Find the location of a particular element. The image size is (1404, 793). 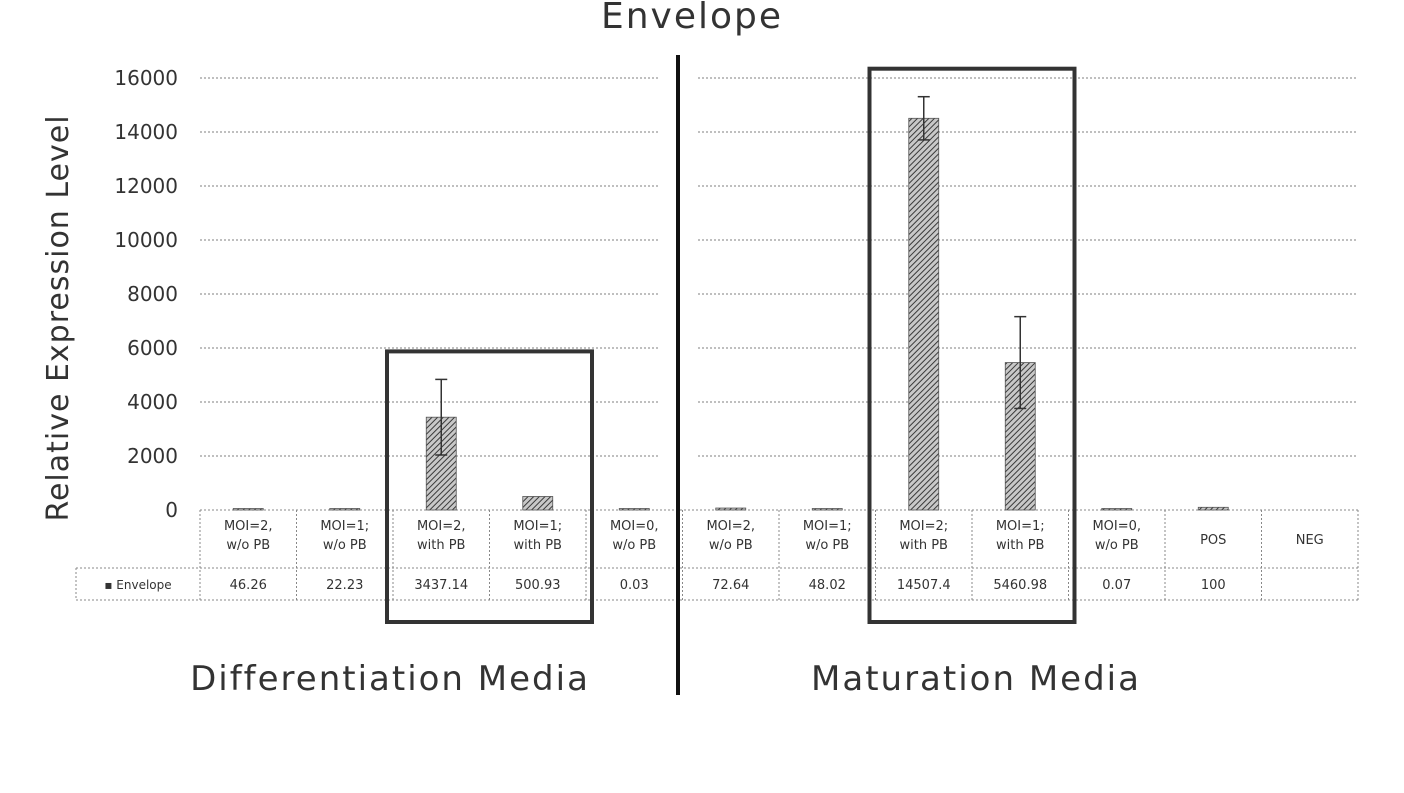

y-tick-label: 6000 is located at coordinates (152, 348).